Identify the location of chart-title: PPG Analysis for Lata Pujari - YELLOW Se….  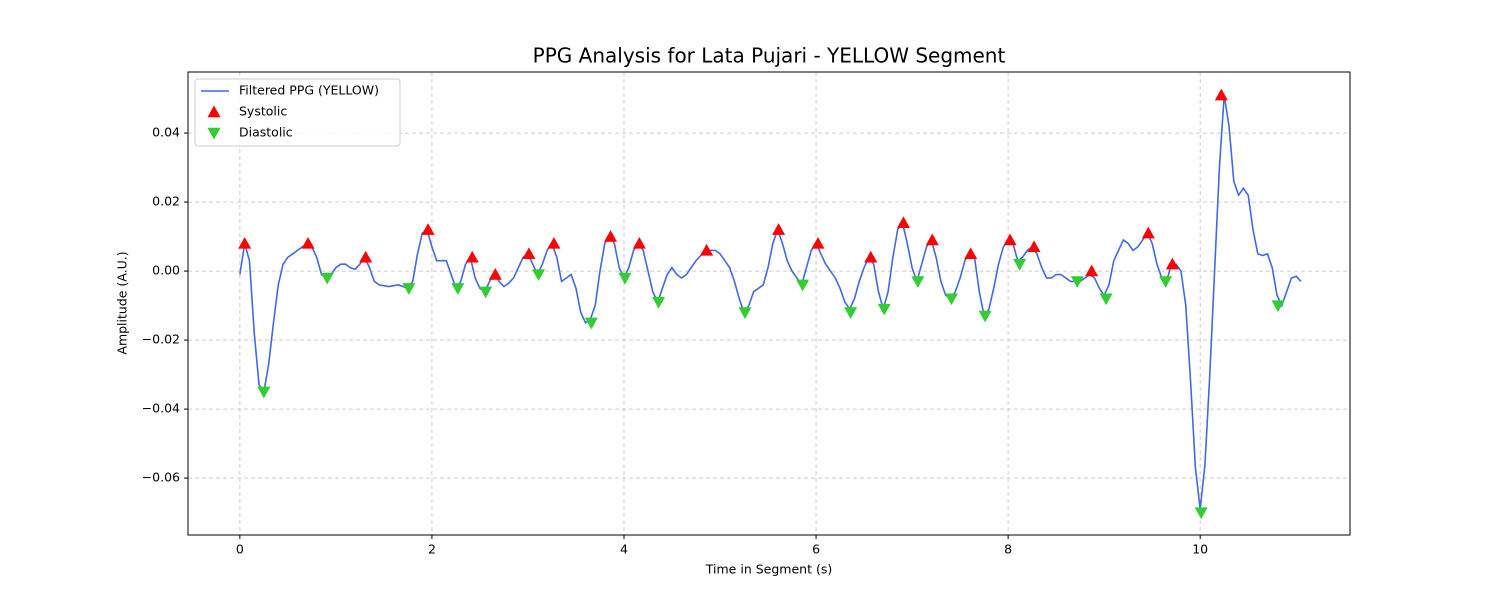
(769, 56).